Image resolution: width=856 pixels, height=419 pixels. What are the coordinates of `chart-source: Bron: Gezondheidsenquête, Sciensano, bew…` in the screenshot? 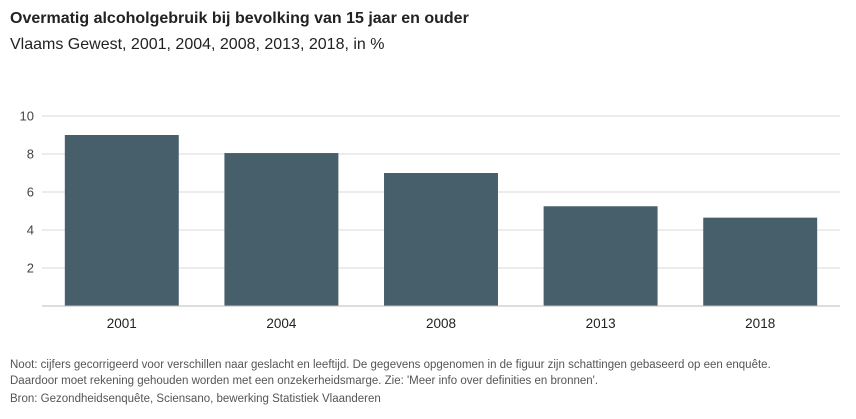 It's located at (195, 399).